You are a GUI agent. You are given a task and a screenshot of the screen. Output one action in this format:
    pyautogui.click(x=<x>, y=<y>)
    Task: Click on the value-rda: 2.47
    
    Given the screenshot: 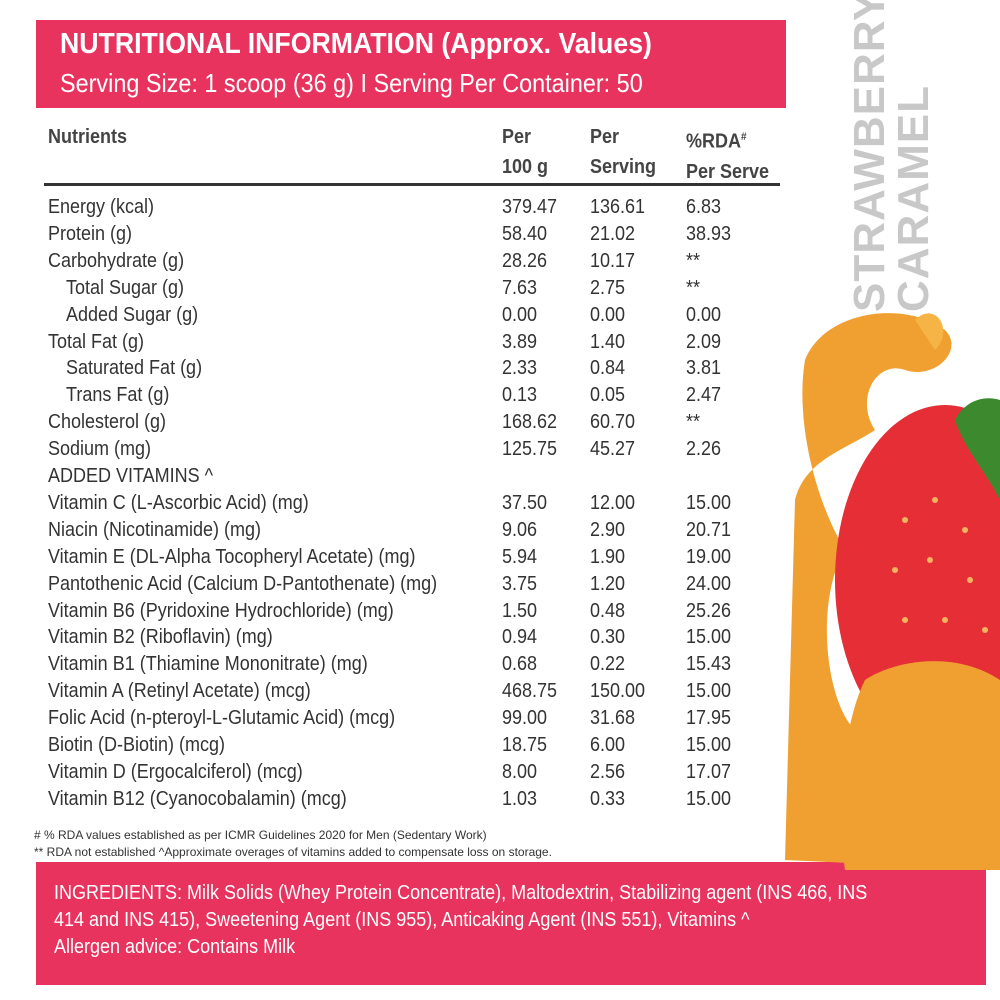 What is the action you would take?
    pyautogui.click(x=704, y=395)
    